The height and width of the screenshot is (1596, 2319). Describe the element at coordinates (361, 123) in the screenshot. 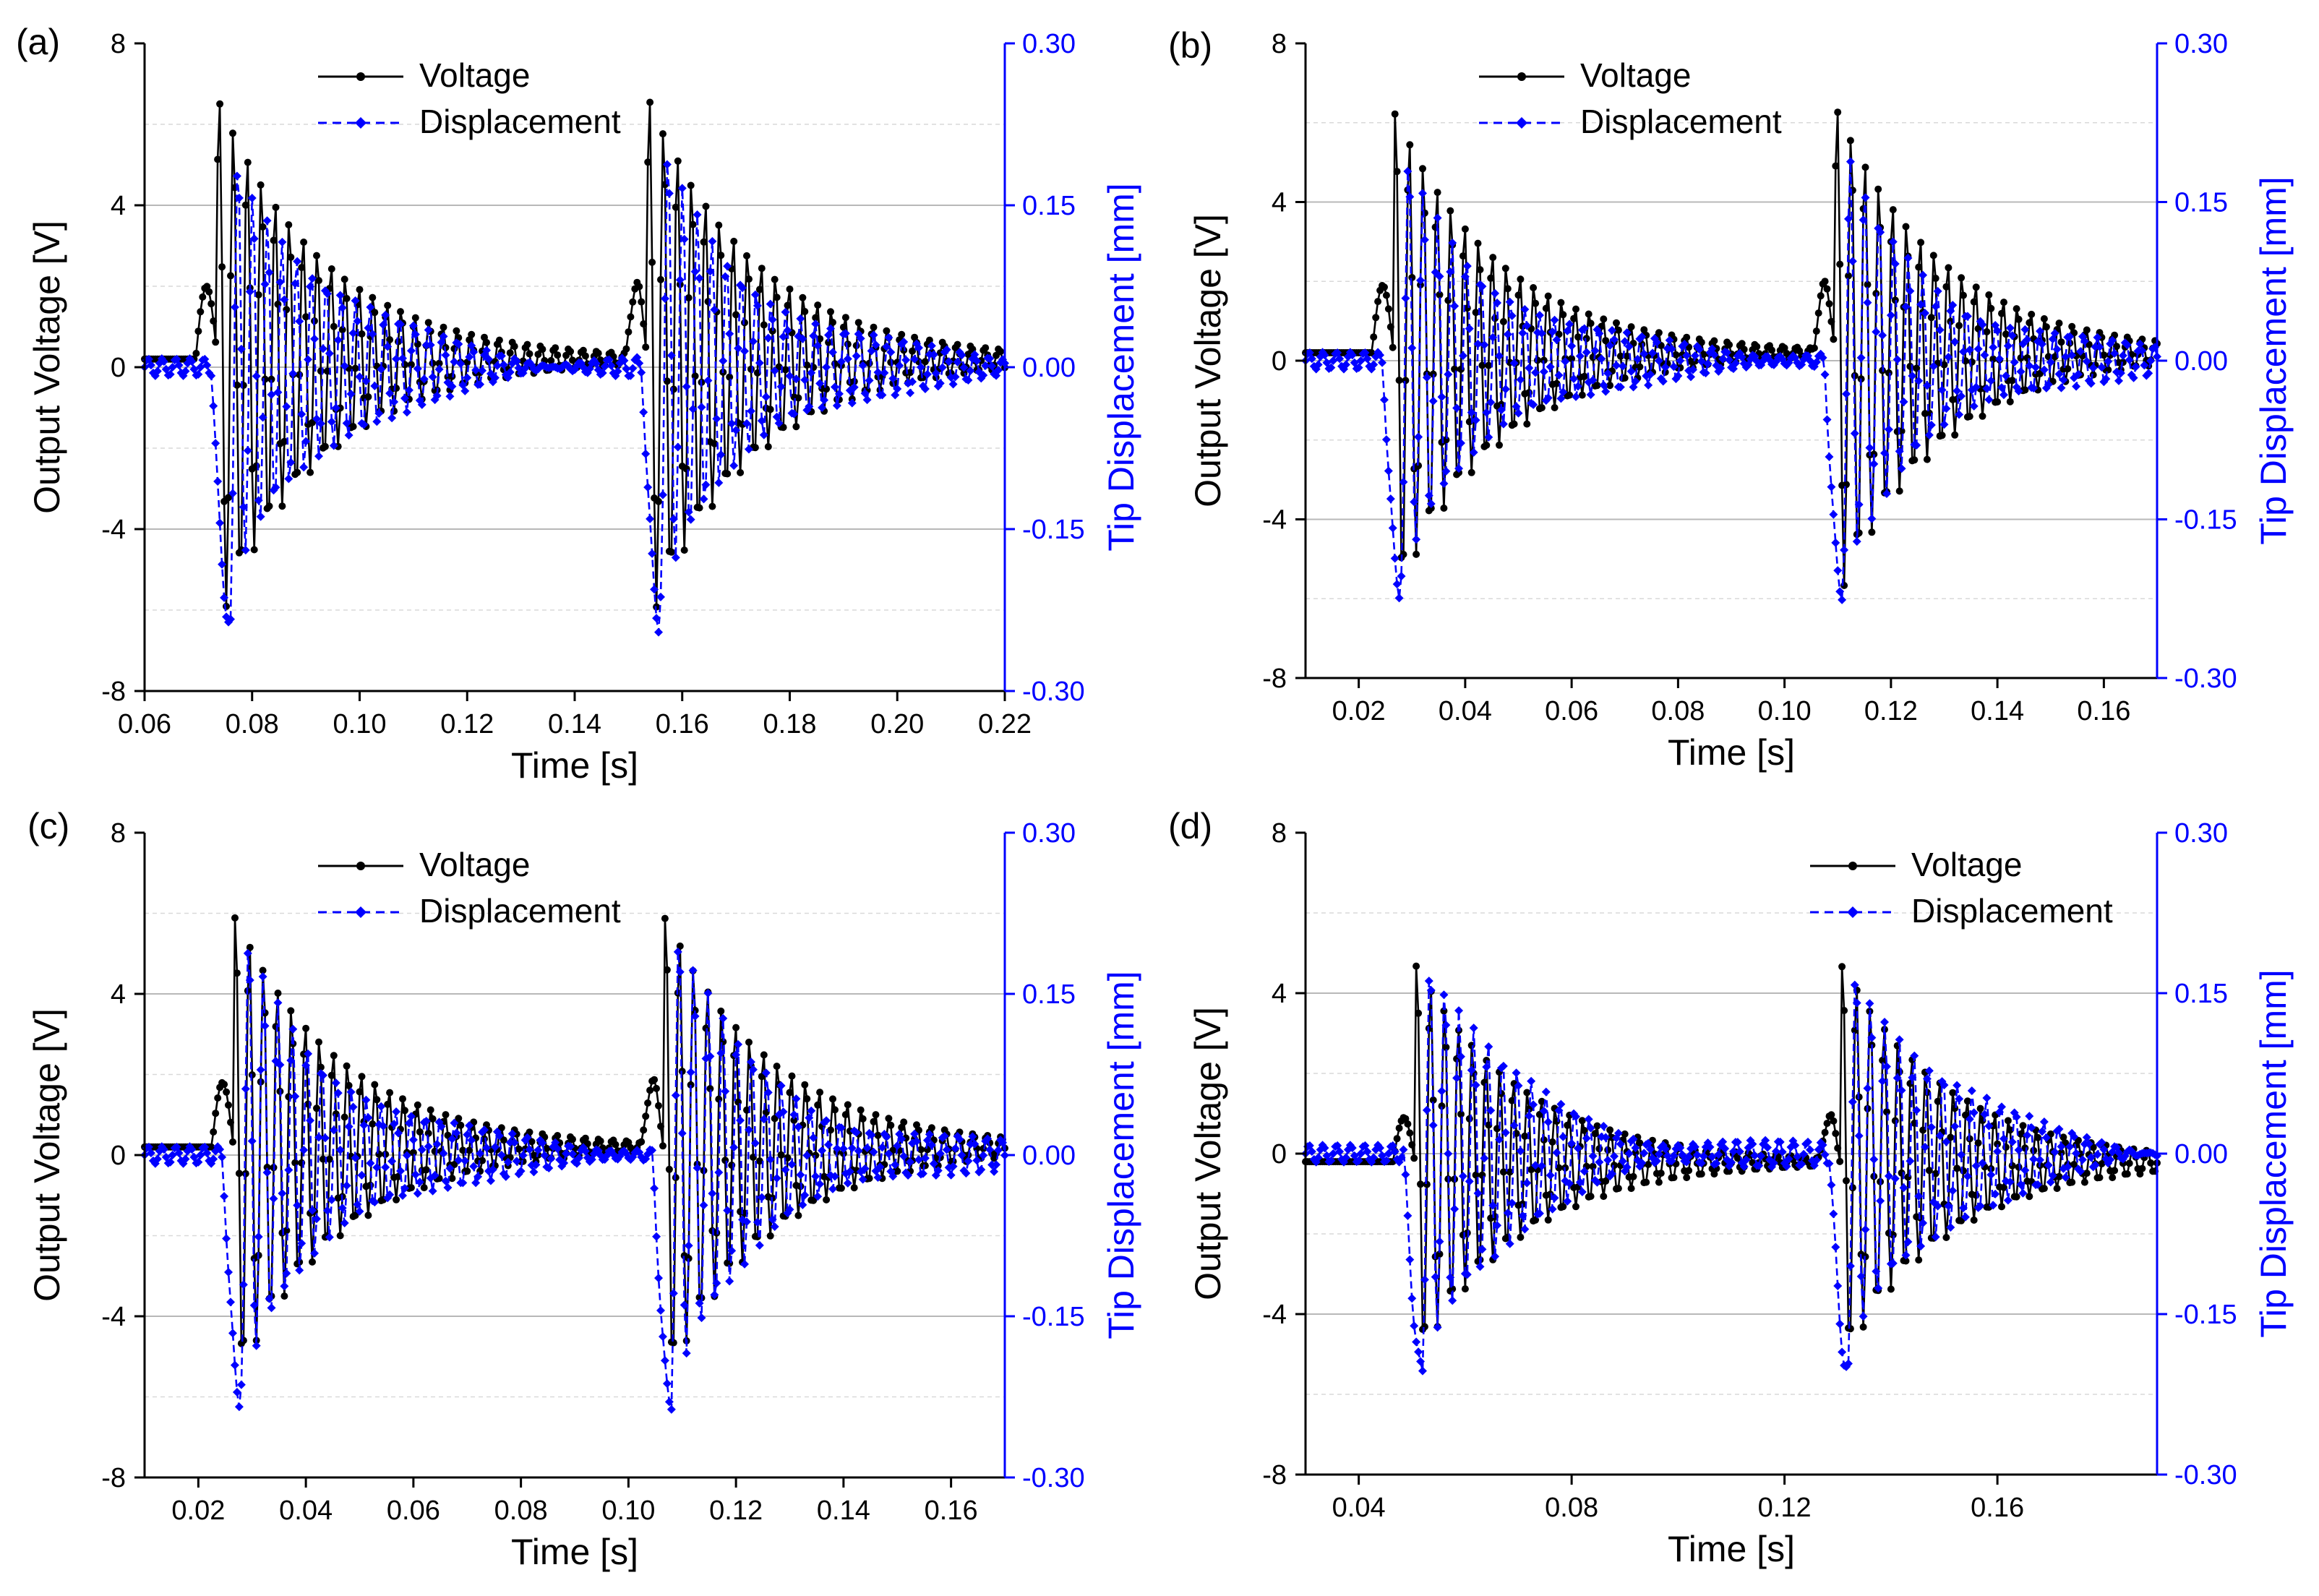

I see `legend-marker-diamond` at that location.